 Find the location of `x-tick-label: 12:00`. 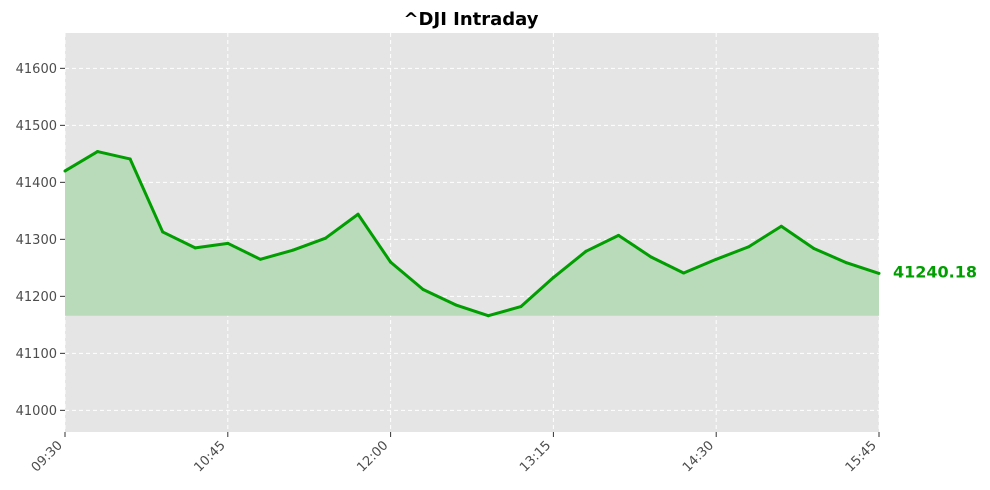

x-tick-label: 12:00 is located at coordinates (372, 456).